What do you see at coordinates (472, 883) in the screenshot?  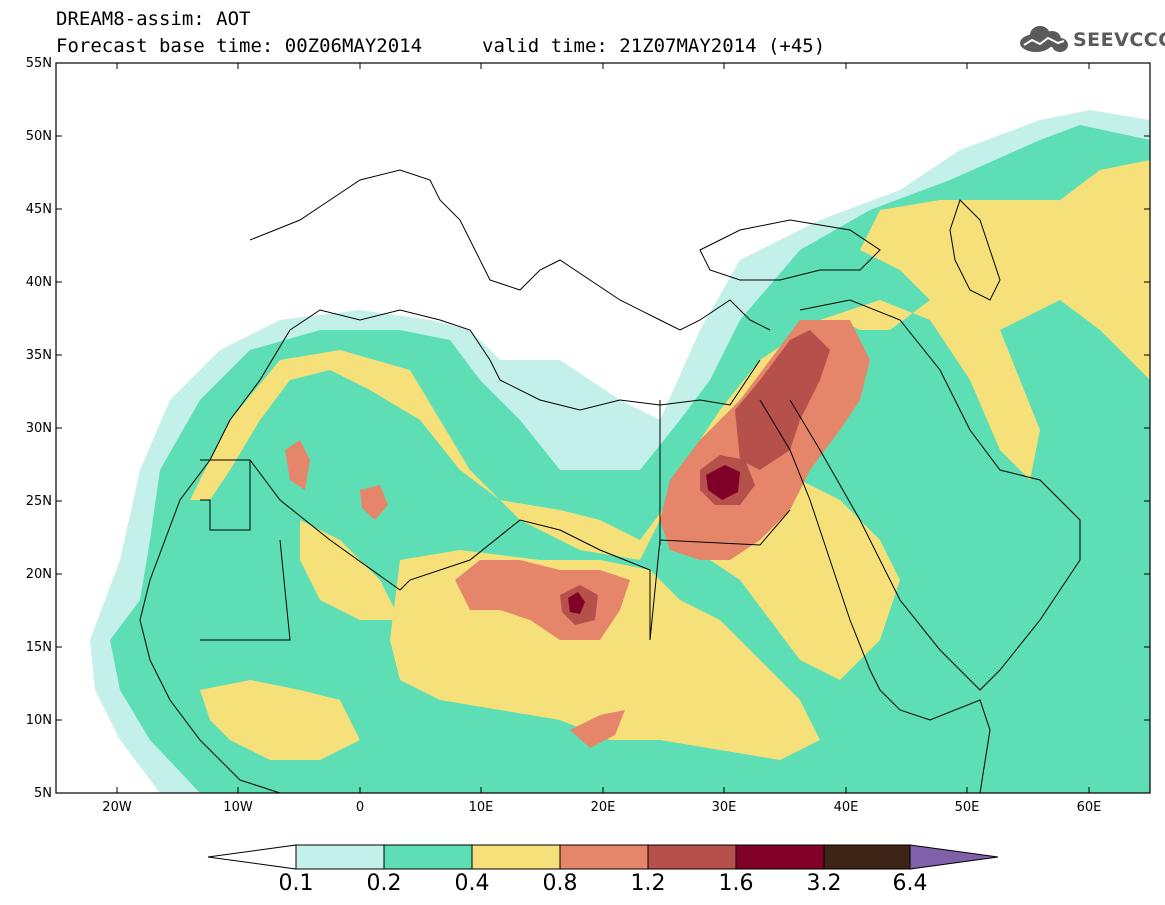 I see `colorbar-label: 0.4` at bounding box center [472, 883].